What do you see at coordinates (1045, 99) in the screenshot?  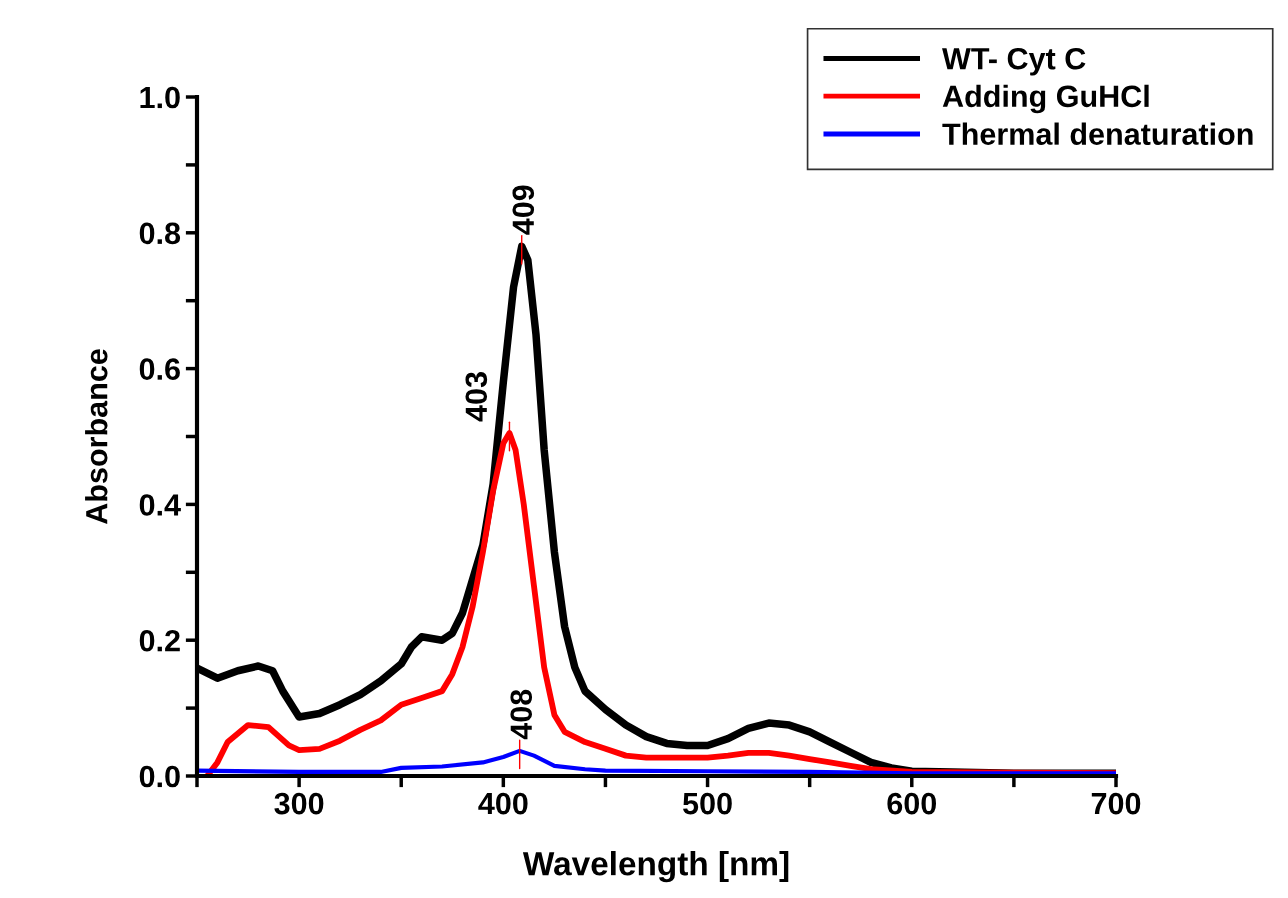 I see `legend-label: Adding GuHCl` at bounding box center [1045, 99].